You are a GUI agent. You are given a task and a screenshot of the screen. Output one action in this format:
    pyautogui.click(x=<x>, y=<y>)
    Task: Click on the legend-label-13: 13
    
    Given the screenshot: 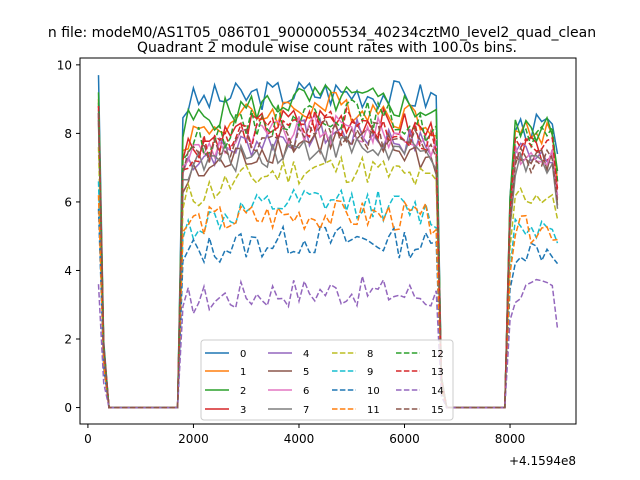 What is the action you would take?
    pyautogui.click(x=437, y=372)
    